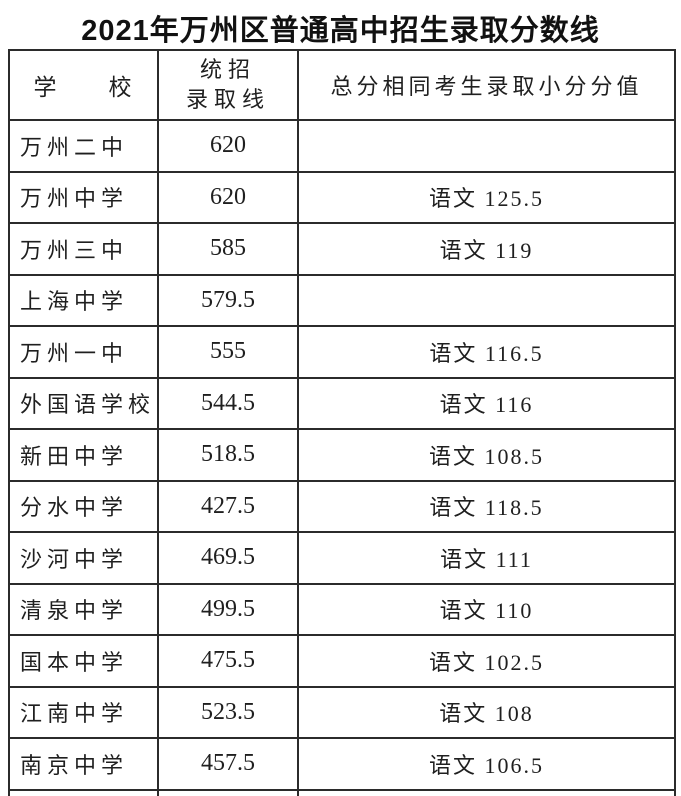 This screenshot has height=796, width=681. Describe the element at coordinates (83, 352) in the screenshot. I see `school-cell: 万州一中` at that location.